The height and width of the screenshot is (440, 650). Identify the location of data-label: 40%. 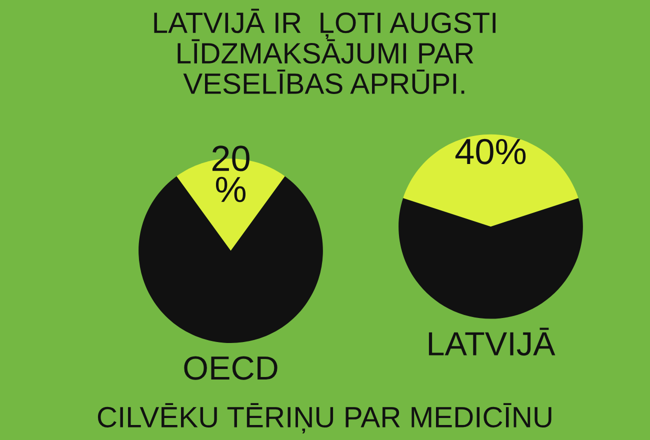
(490, 151).